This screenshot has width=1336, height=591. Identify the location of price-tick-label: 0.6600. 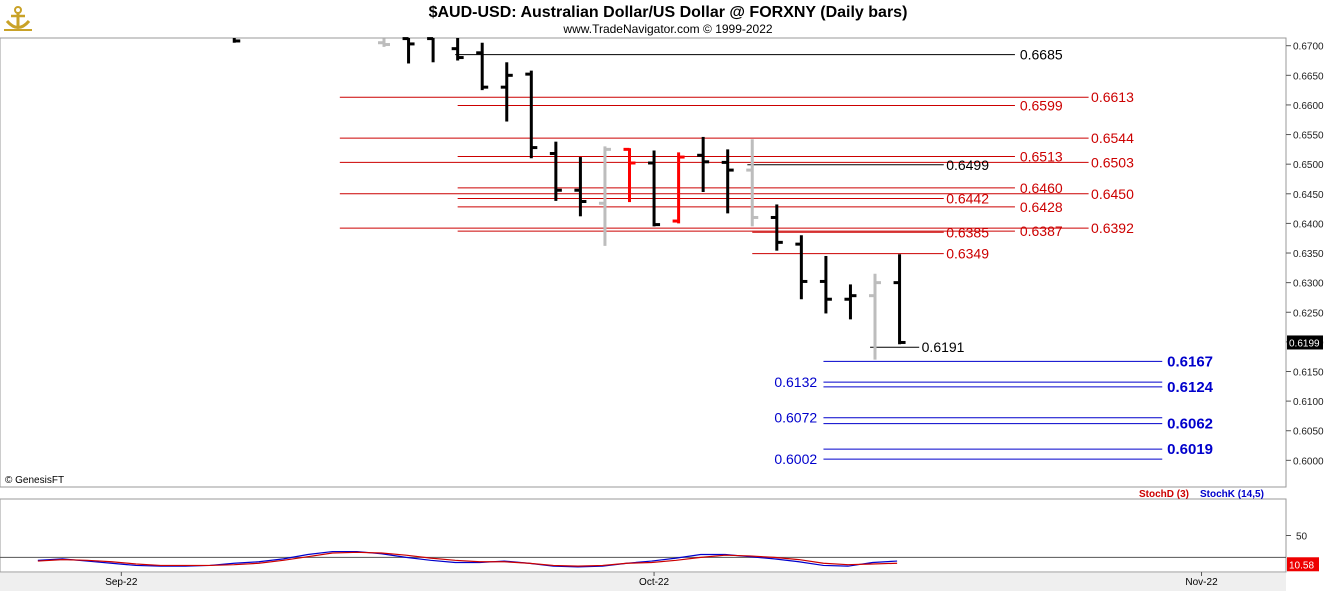
(1308, 106).